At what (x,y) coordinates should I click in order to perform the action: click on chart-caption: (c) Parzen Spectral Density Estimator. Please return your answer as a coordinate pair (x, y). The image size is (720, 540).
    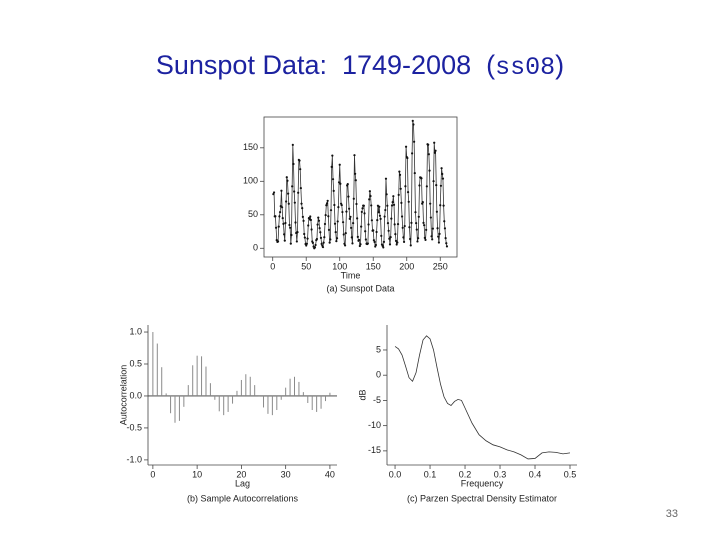
    Looking at the image, I should click on (482, 498).